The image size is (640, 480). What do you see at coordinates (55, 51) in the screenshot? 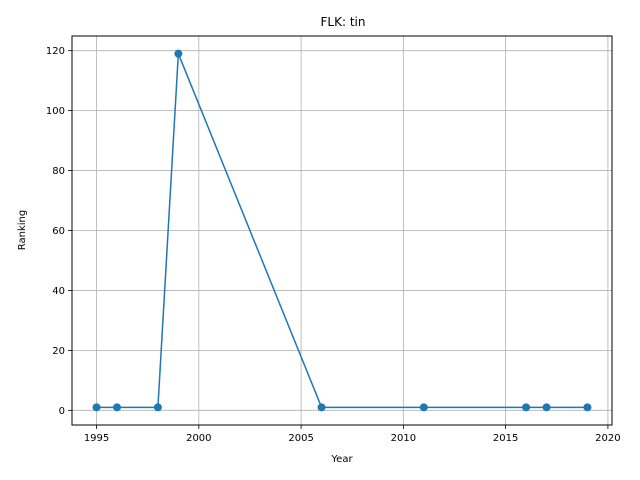
I see `y-tick-label: 120` at bounding box center [55, 51].